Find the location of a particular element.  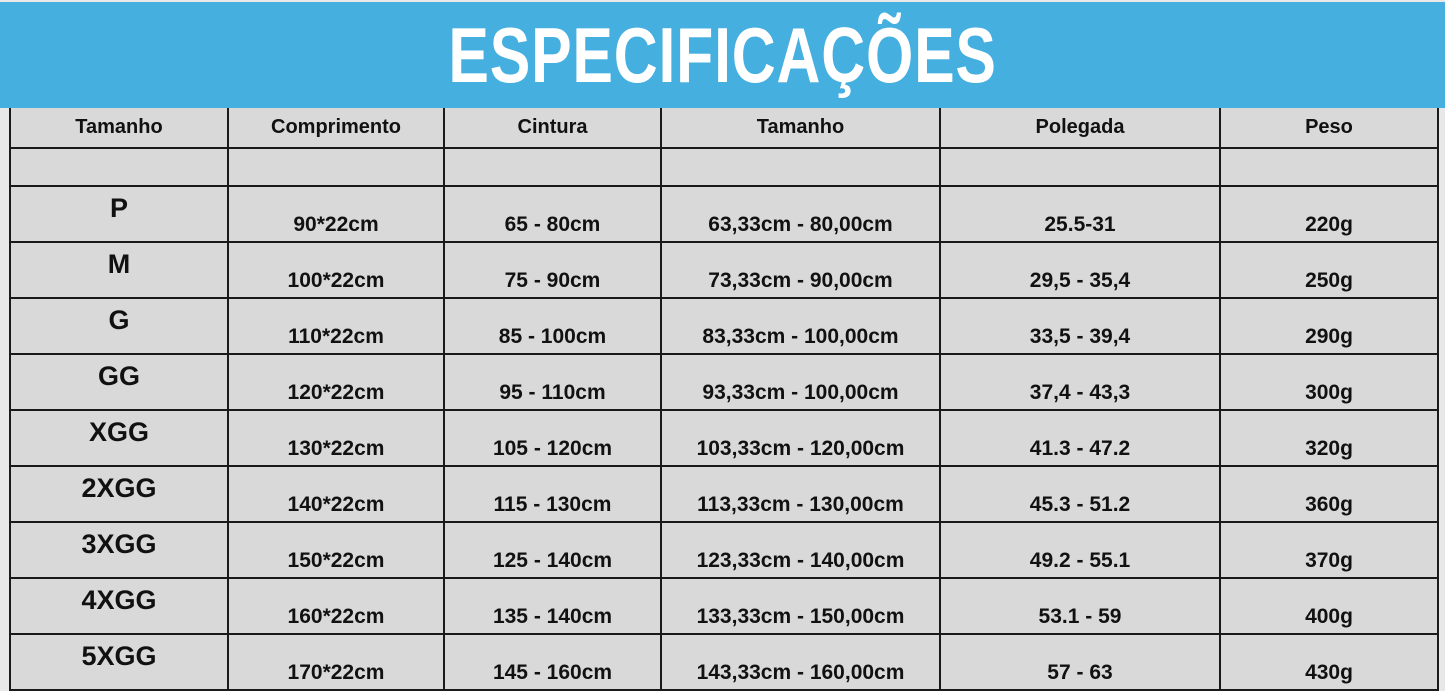

weight-cell: 370g is located at coordinates (1329, 550).